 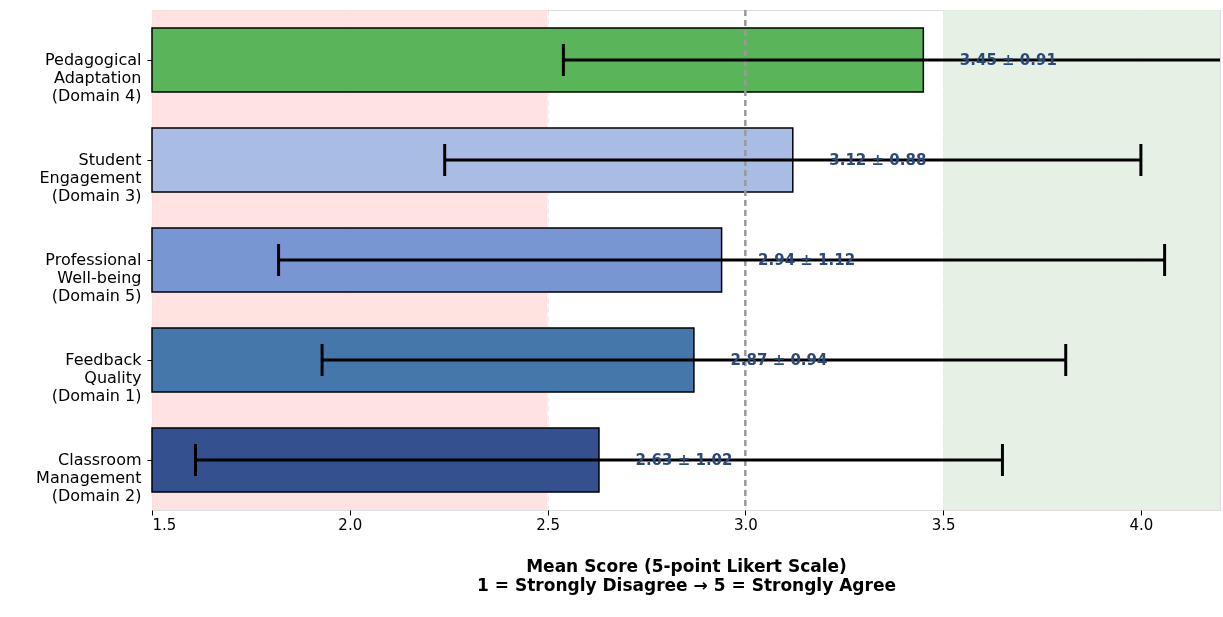 I want to click on y-tick-label: Pedagogical Adaptation (Domain 4), so click(x=93, y=77).